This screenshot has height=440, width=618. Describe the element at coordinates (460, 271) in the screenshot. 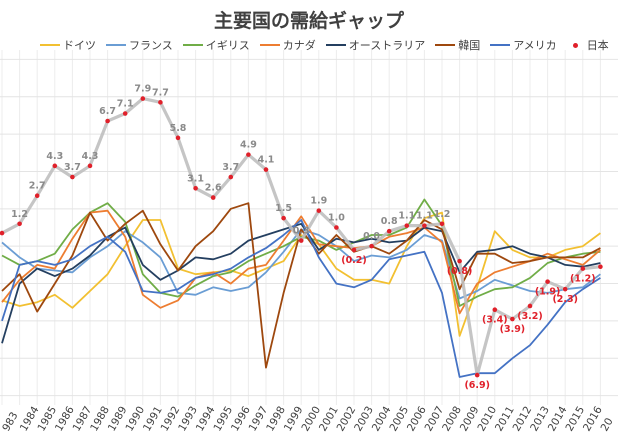

I see `data-label-25: (0.8)` at that location.